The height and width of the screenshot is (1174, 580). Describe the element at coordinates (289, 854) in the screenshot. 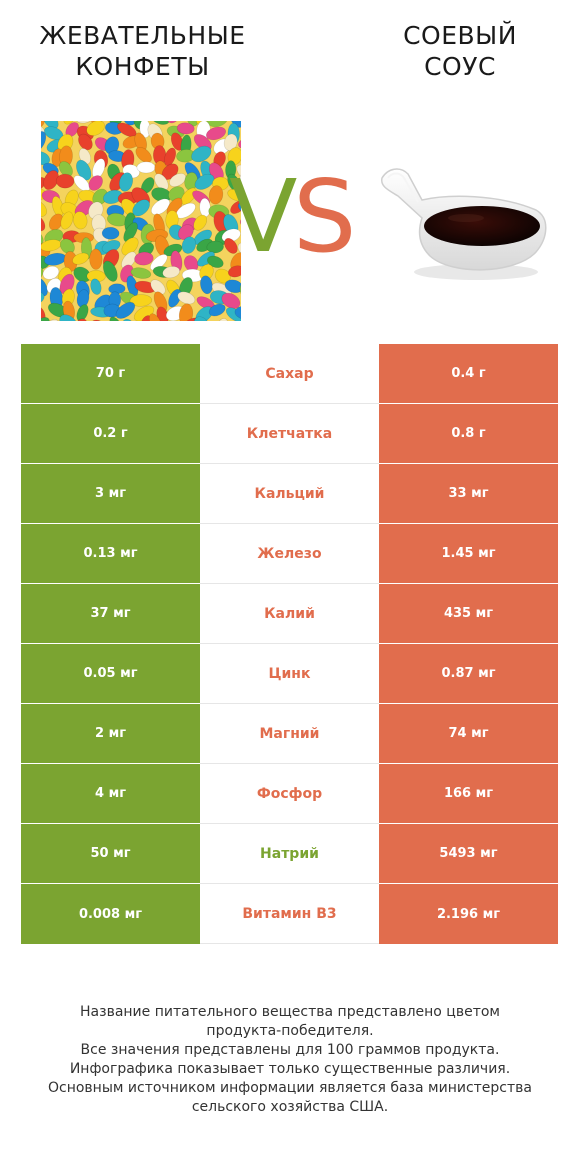

I see `table-row: 50 мг Натрий 5493 мг` at that location.